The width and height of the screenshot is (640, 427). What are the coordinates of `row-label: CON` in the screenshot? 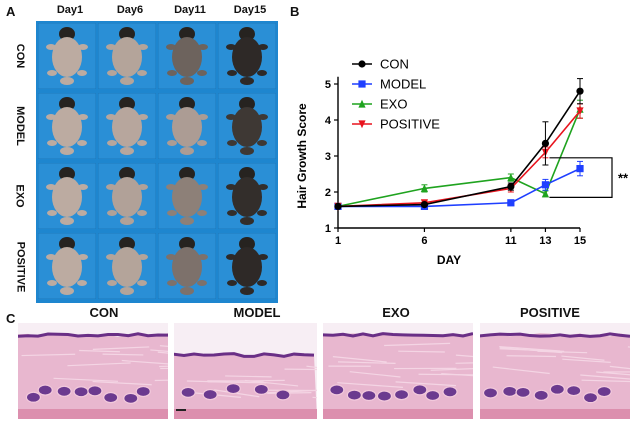 It's located at (19, 56).